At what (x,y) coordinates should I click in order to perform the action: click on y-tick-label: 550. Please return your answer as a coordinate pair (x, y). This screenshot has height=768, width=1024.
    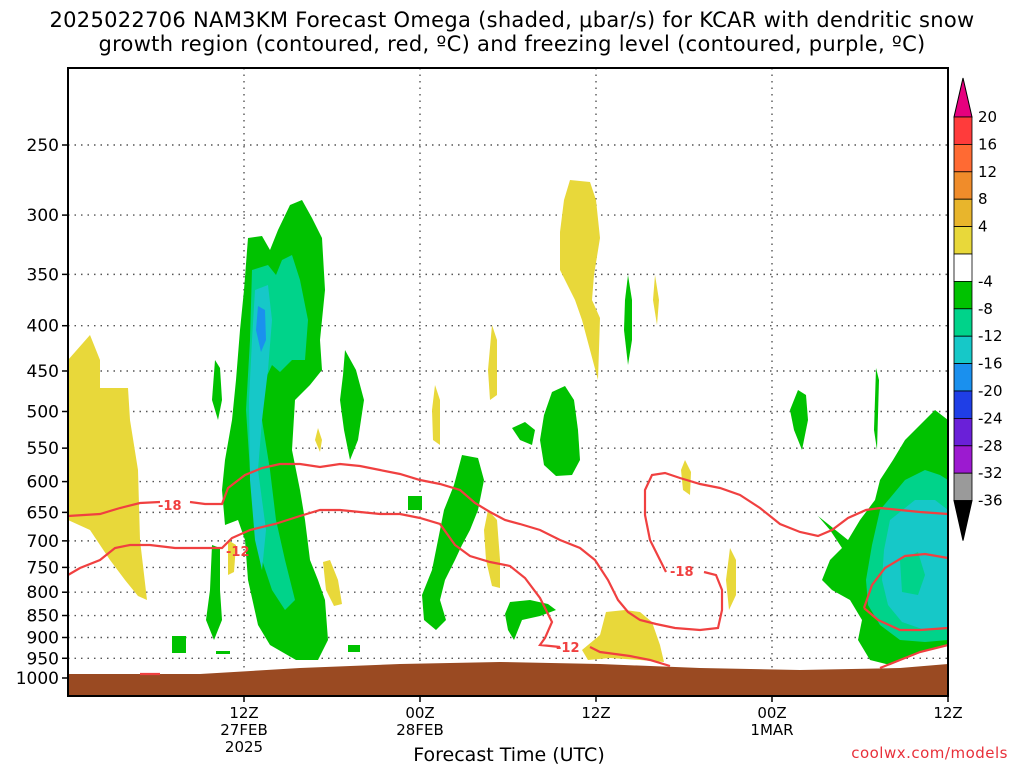
    Looking at the image, I should click on (43, 449).